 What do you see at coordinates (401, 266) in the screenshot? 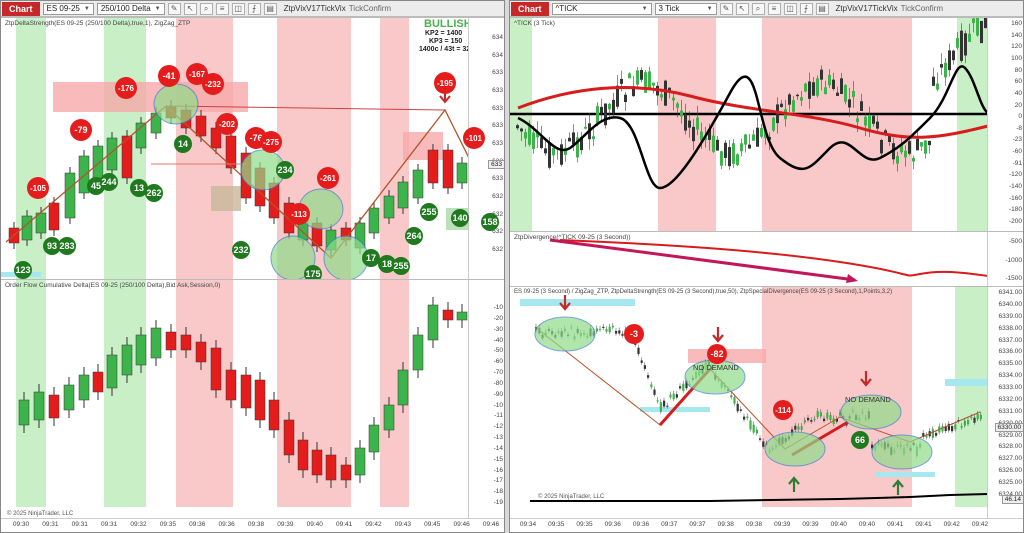
I see `positive-delta-badge: 255` at bounding box center [401, 266].